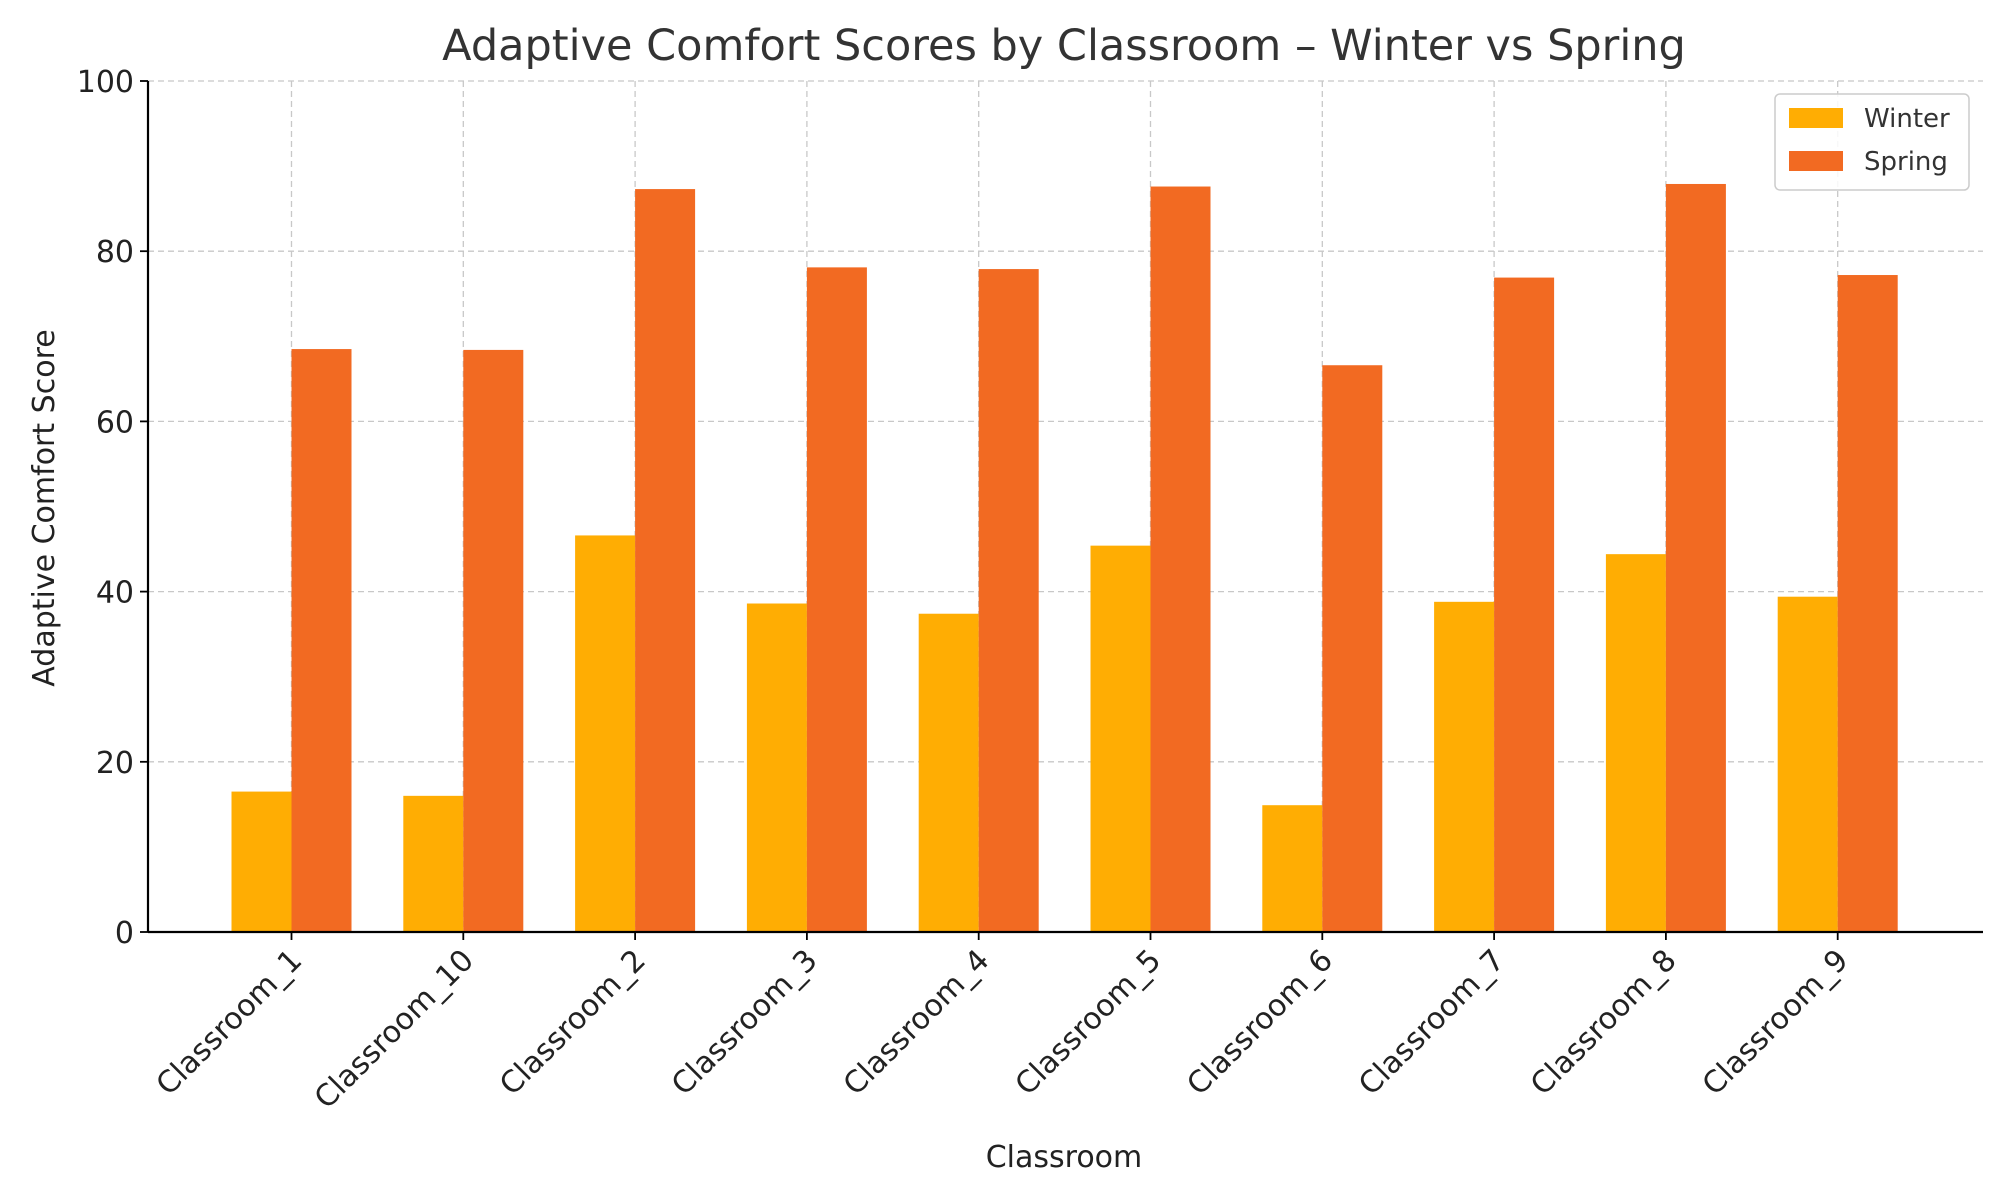 The height and width of the screenshot is (1200, 2000). I want to click on y-tick-label: 80, so click(115, 252).